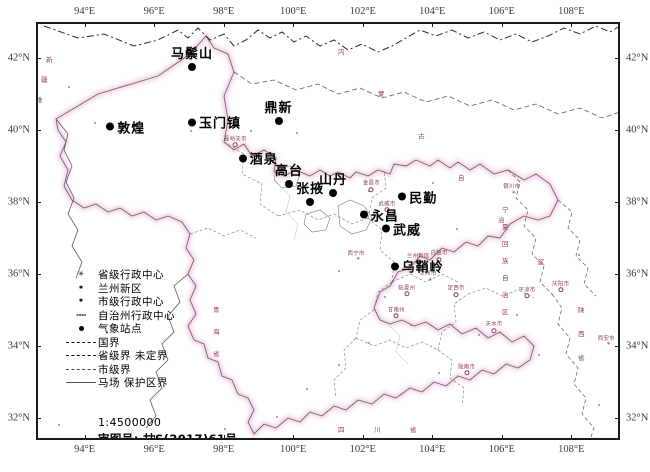  I want to click on weather-station-marker: 永昌, so click(379, 215).